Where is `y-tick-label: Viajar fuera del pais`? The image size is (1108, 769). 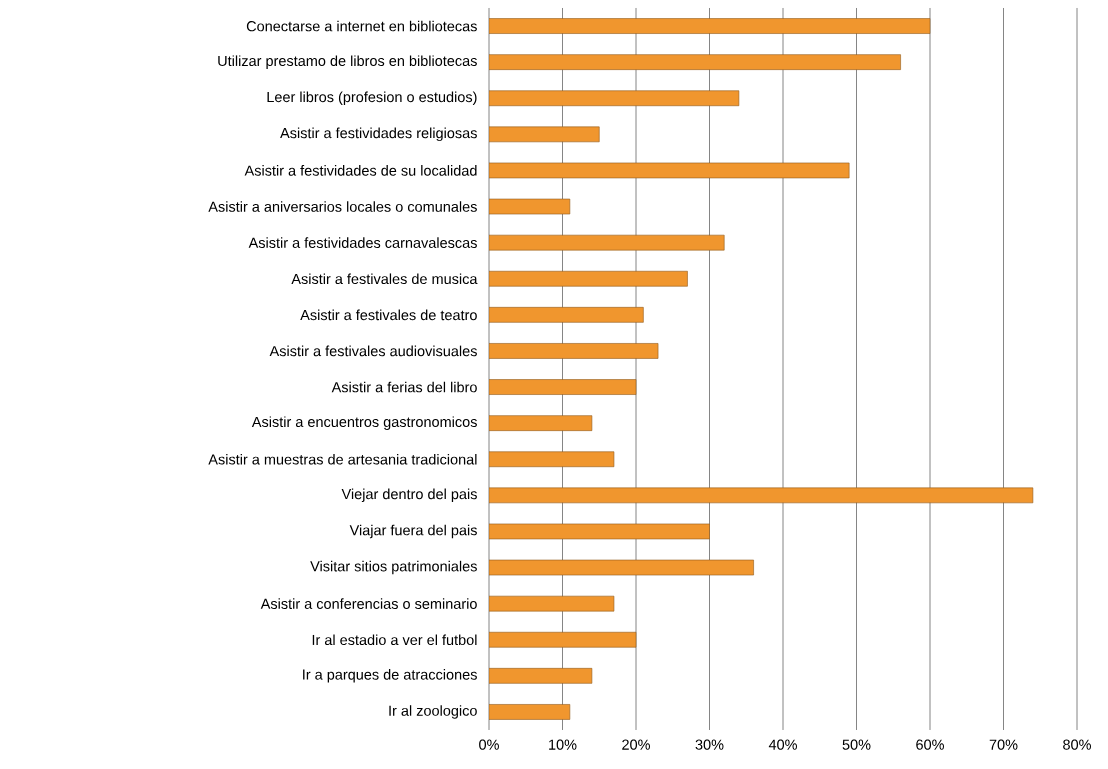
y-tick-label: Viajar fuera del pais is located at coordinates (413, 531).